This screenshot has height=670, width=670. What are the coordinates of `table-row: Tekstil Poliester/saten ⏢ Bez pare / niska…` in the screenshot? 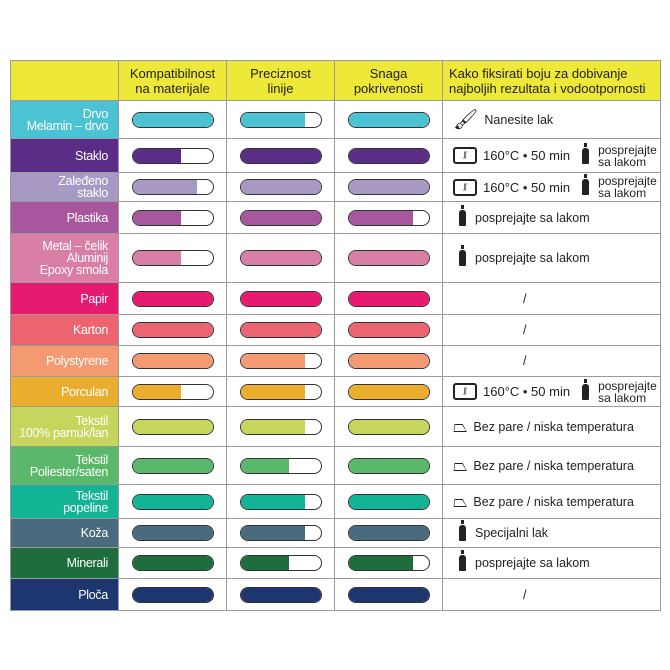 It's located at (335, 465).